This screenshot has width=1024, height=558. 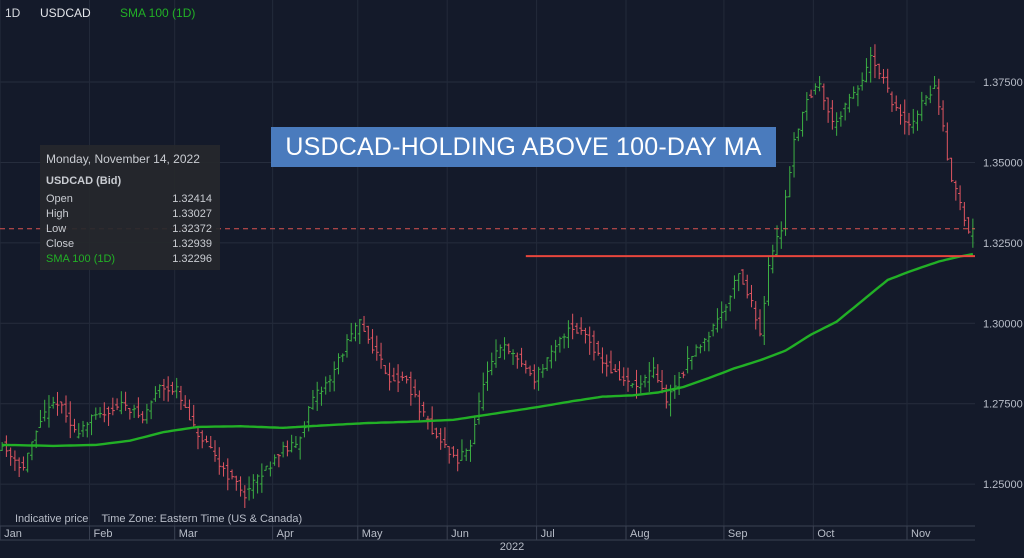 I want to click on info-value: 1.33027, so click(x=192, y=214).